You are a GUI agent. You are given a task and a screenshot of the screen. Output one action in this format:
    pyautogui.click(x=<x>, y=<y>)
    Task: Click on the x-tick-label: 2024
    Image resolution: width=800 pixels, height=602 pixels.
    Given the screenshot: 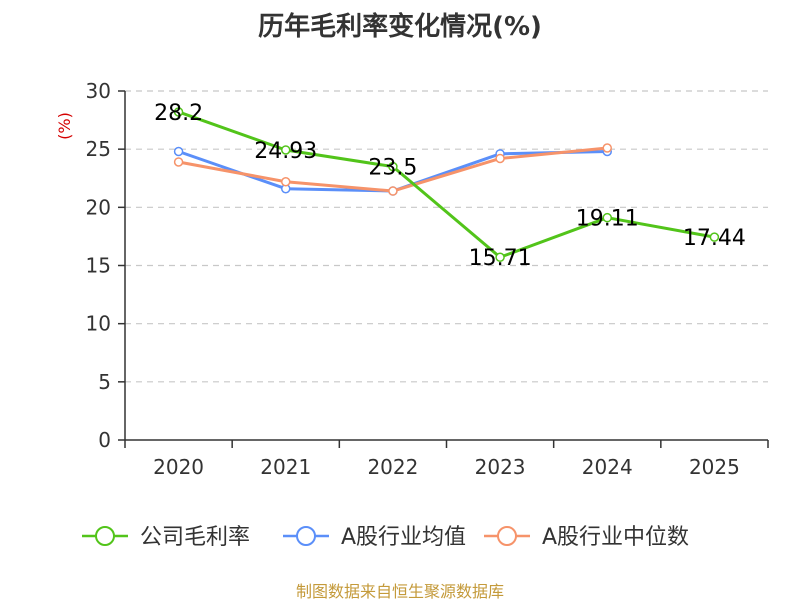 What is the action you would take?
    pyautogui.click(x=607, y=467)
    